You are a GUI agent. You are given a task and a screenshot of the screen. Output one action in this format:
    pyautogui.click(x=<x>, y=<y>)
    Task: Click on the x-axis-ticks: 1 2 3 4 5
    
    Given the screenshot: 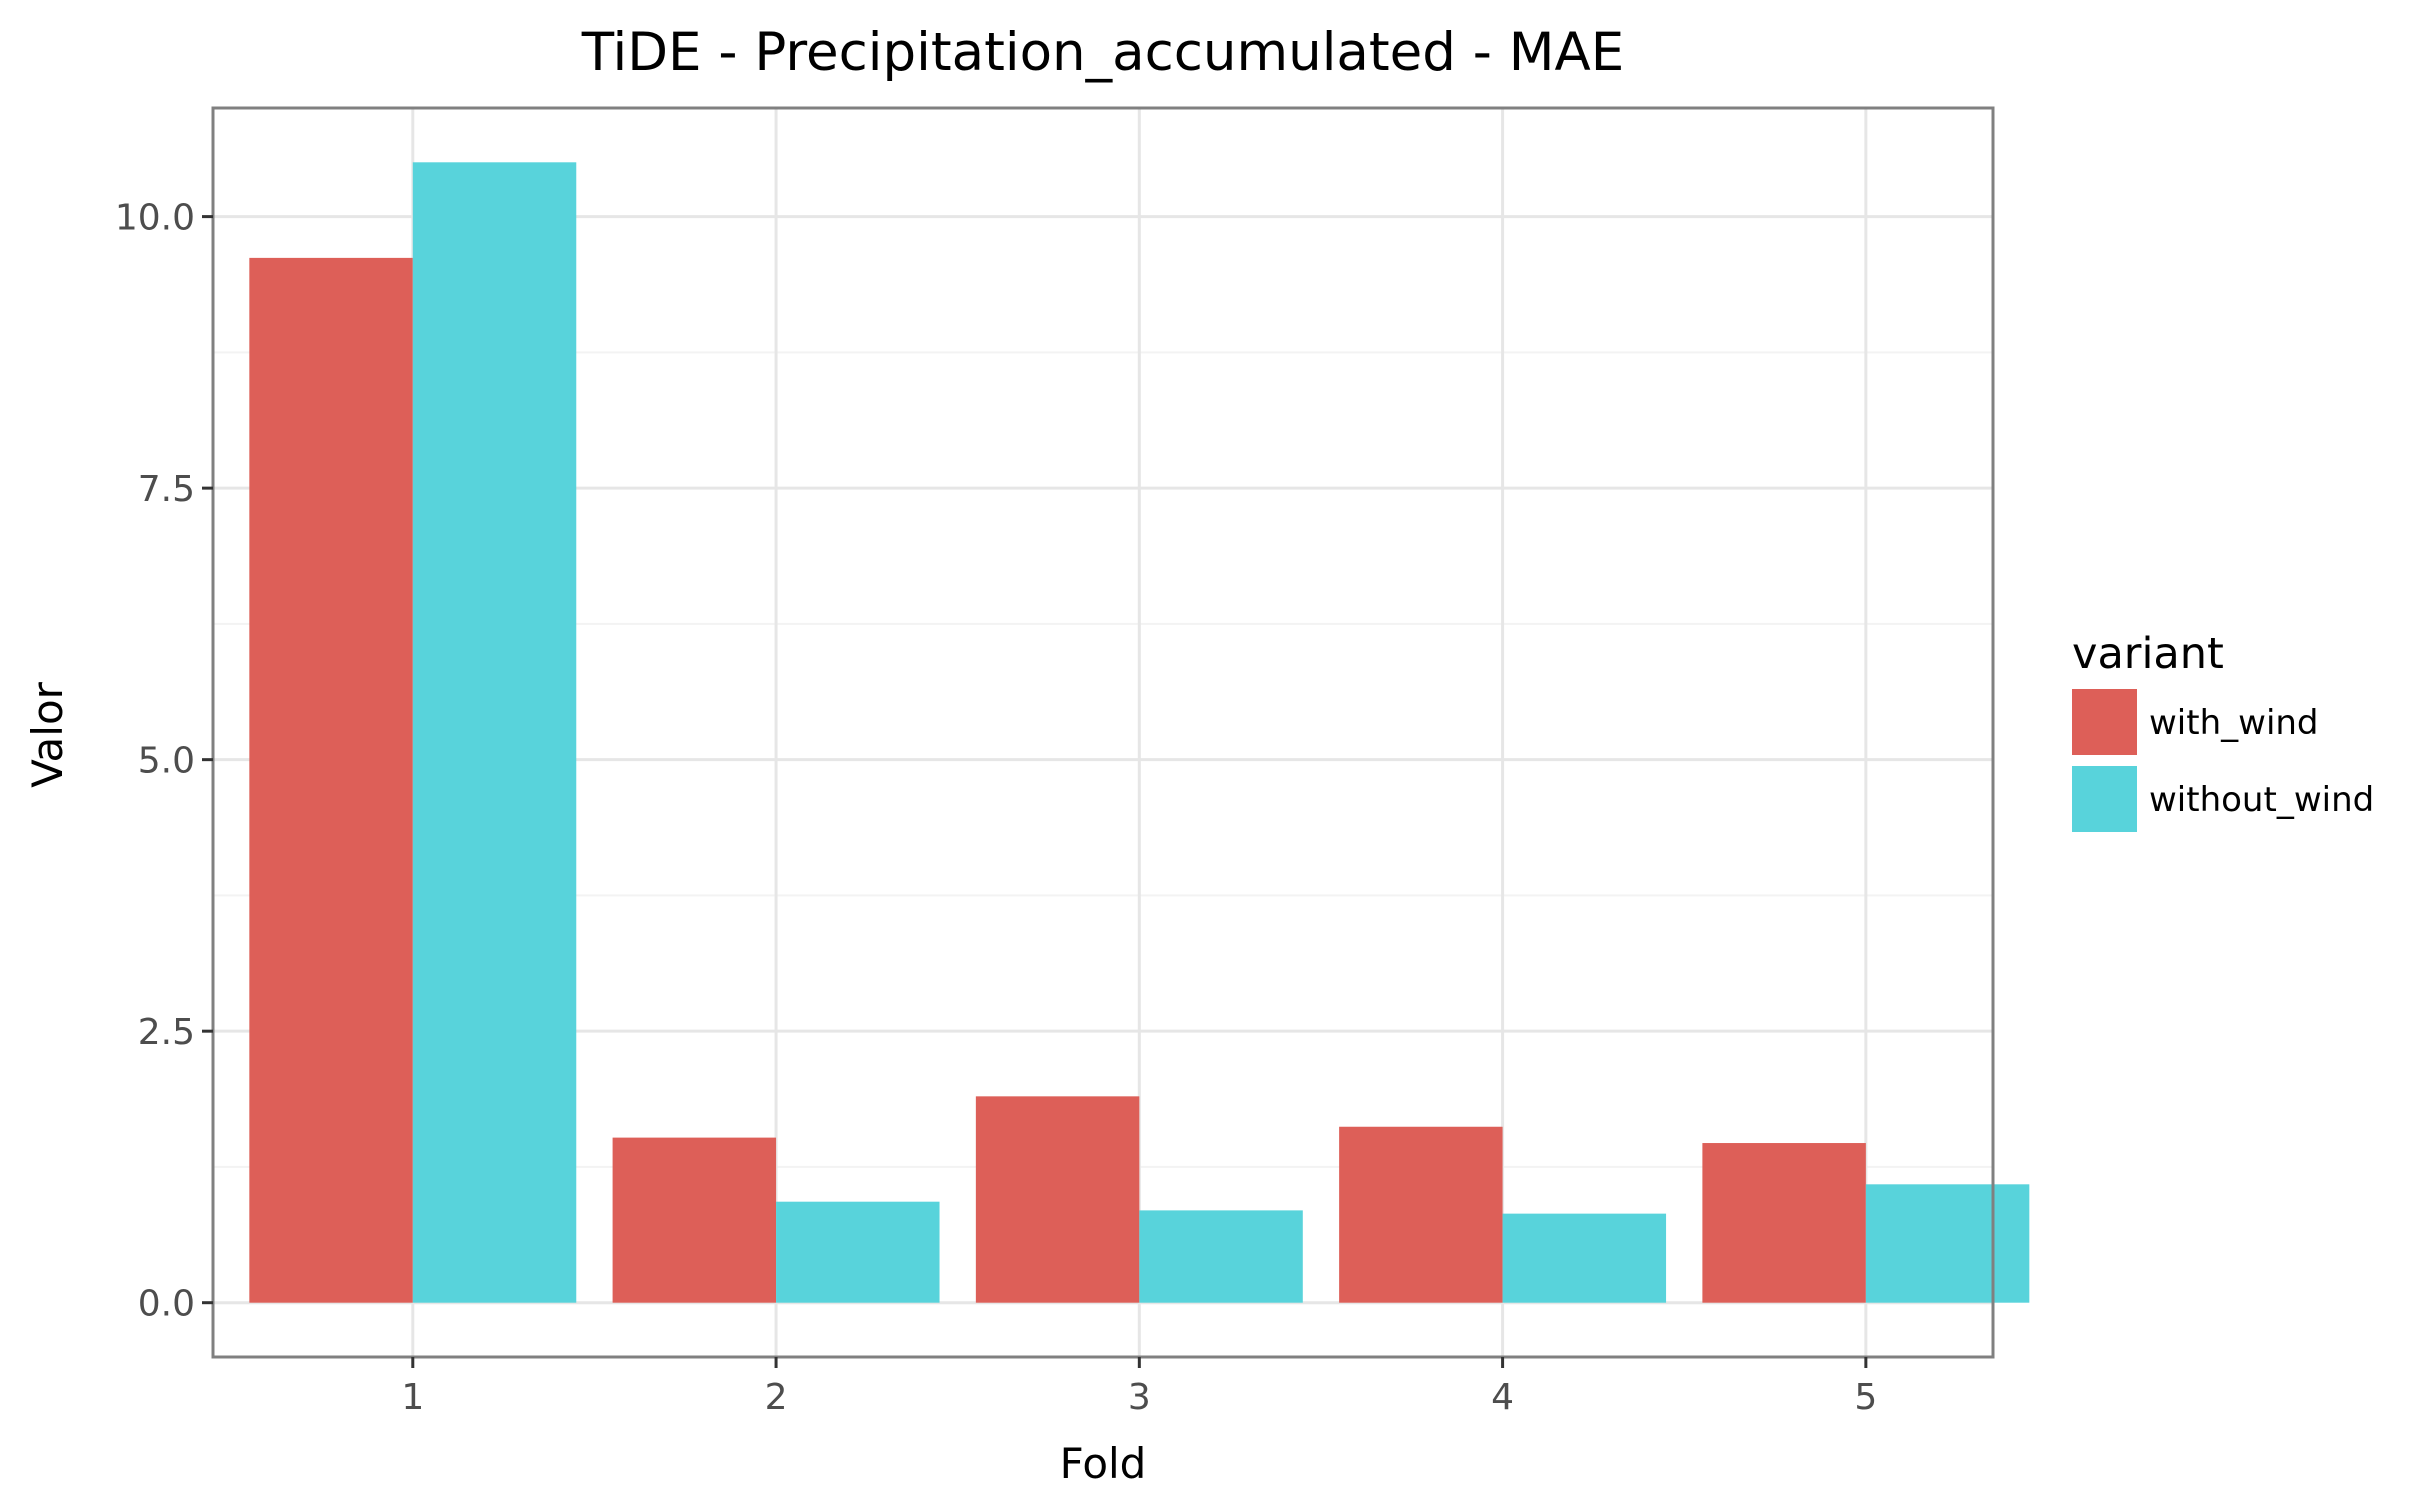 What is the action you would take?
    pyautogui.click(x=1139, y=1387)
    